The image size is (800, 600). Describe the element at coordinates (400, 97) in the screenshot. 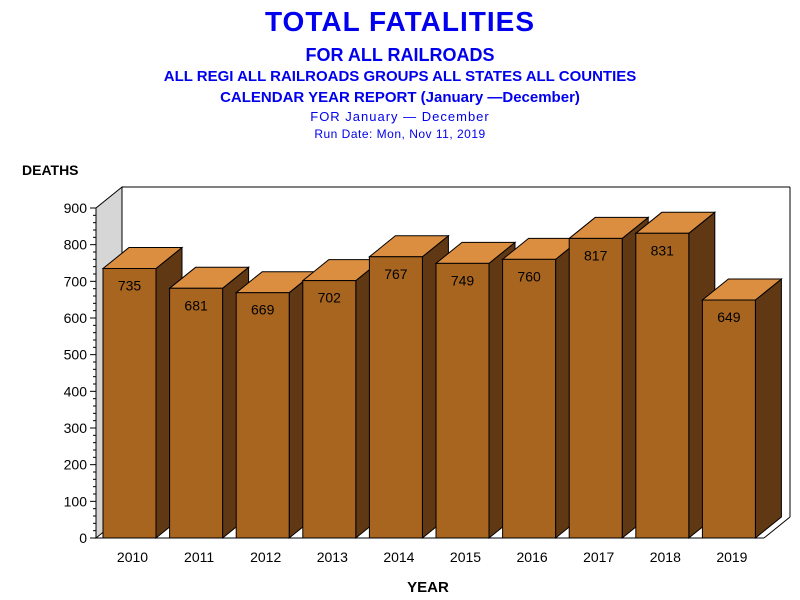

I see `chart-subtitle-report: CALENDAR YEAR REPORT (January —December)` at that location.